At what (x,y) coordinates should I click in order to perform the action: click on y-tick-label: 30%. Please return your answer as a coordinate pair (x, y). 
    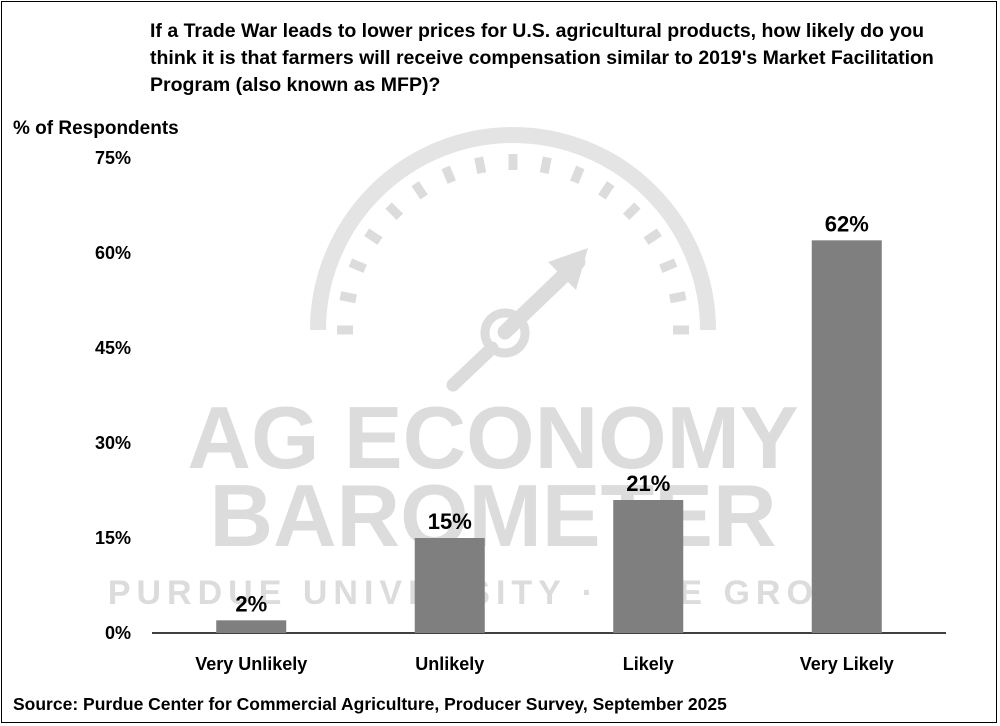
    Looking at the image, I should click on (113, 443).